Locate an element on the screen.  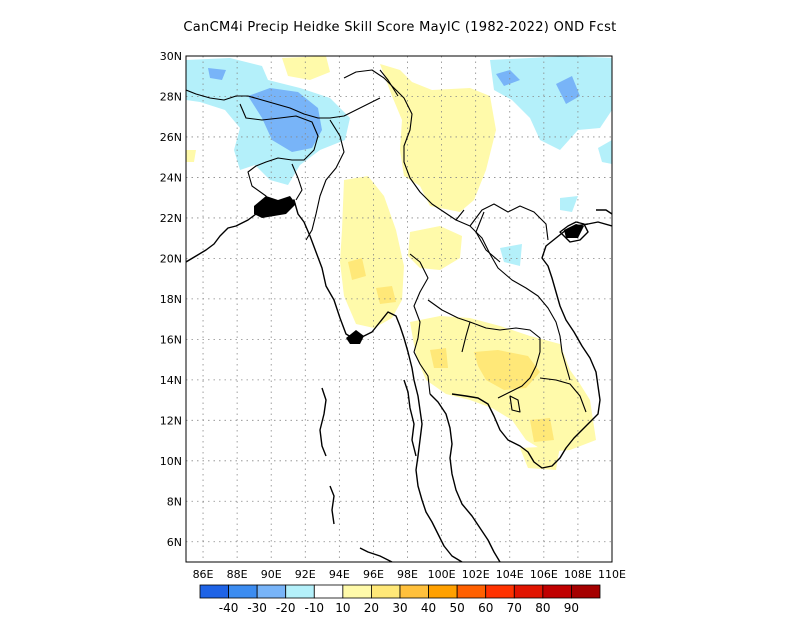
colorbar-label: -20 is located at coordinates (286, 608).